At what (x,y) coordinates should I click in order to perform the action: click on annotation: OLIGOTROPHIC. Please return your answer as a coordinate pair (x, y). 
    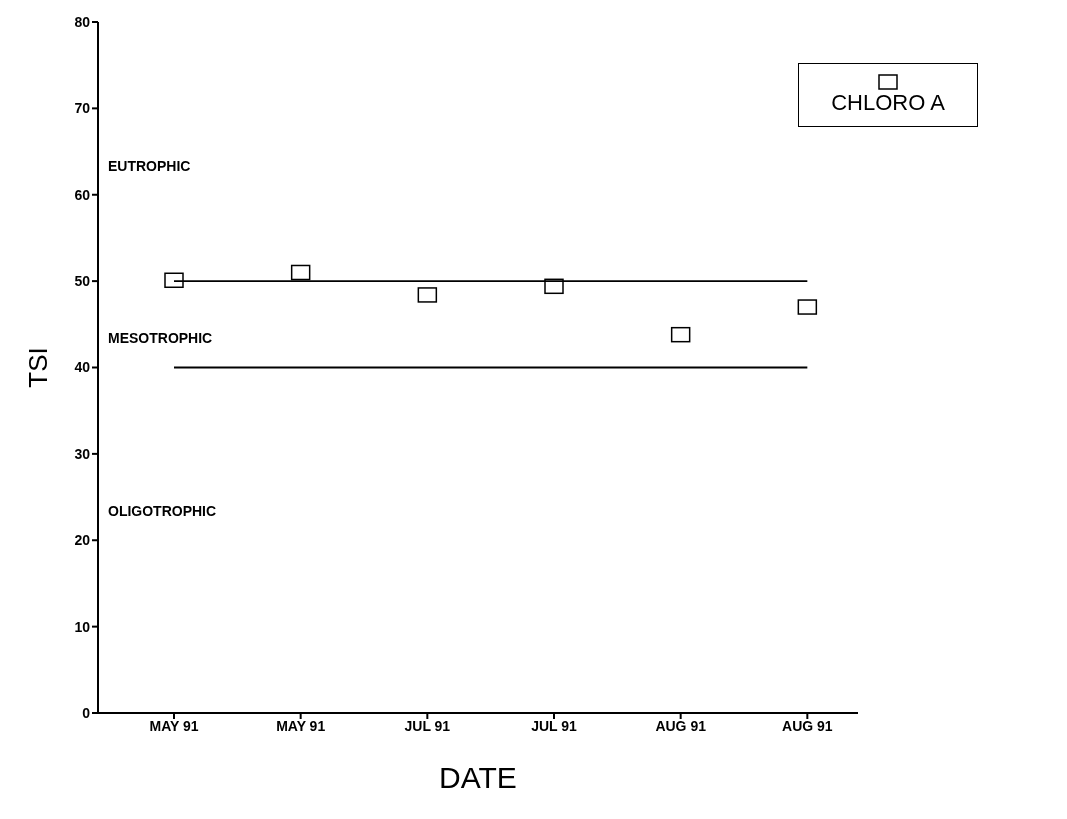
    Looking at the image, I should click on (162, 511).